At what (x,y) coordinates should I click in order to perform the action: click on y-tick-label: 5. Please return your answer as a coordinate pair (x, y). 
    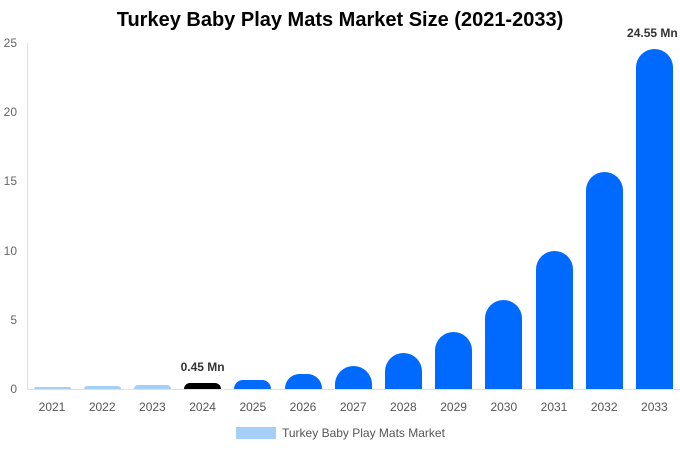
    Looking at the image, I should click on (13, 319).